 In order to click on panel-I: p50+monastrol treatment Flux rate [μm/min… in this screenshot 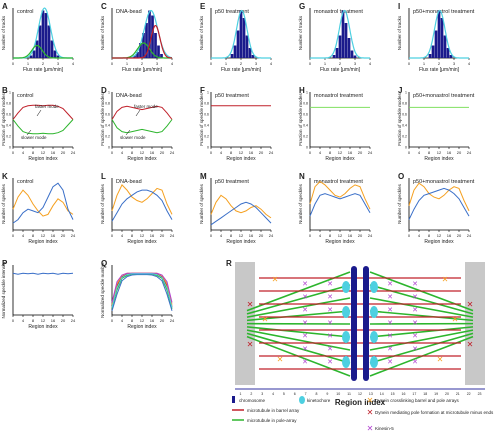, I will do `click(436, 40)`.